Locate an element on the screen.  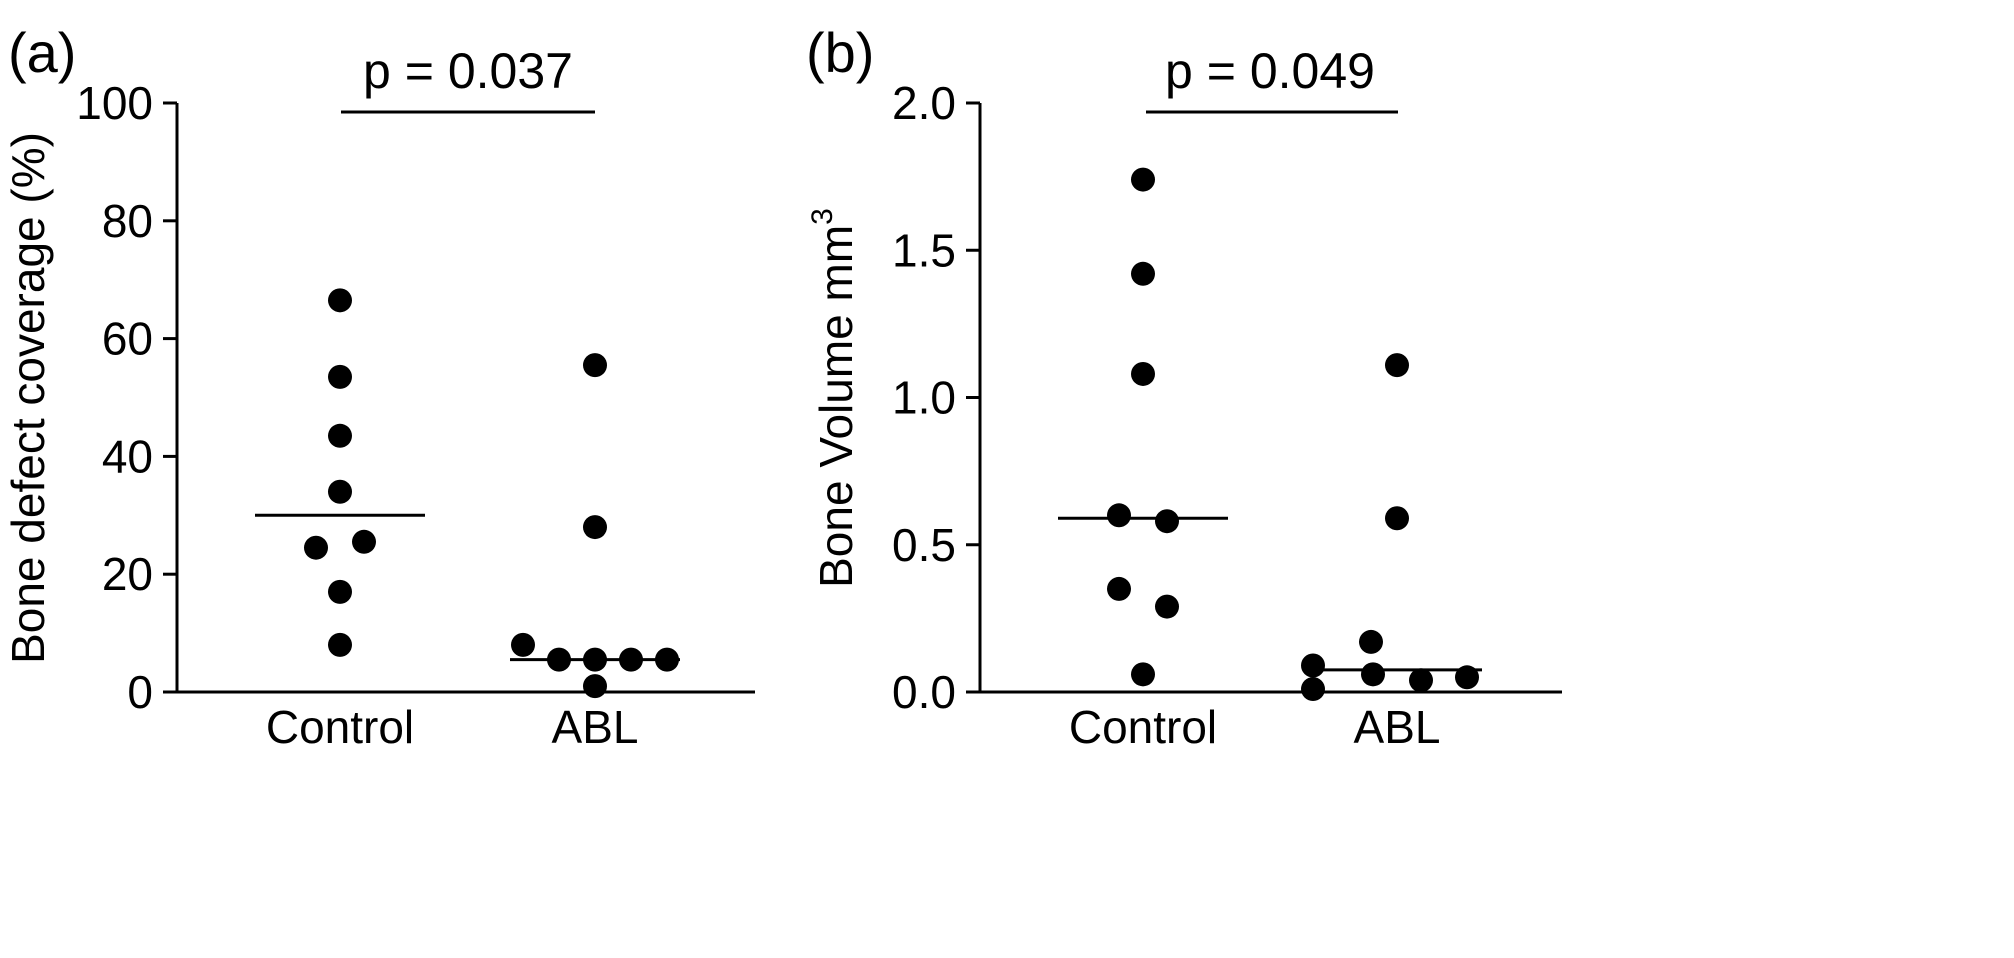
y-axis-label-b: Bone Volume mm3 is located at coordinates (834, 398).